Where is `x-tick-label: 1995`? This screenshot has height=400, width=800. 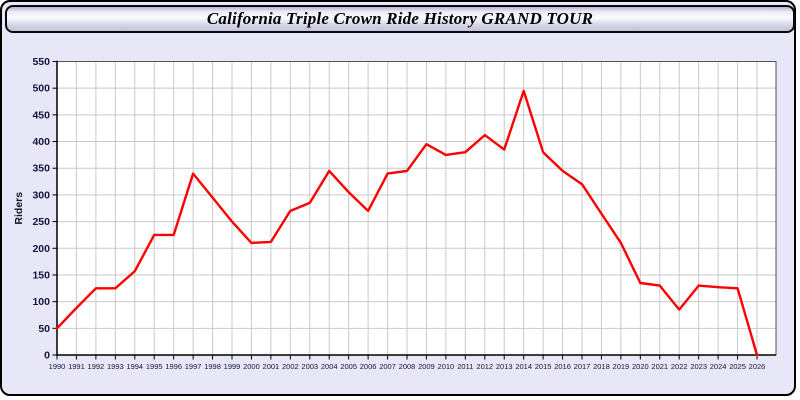
x-tick-label: 1995 is located at coordinates (154, 366).